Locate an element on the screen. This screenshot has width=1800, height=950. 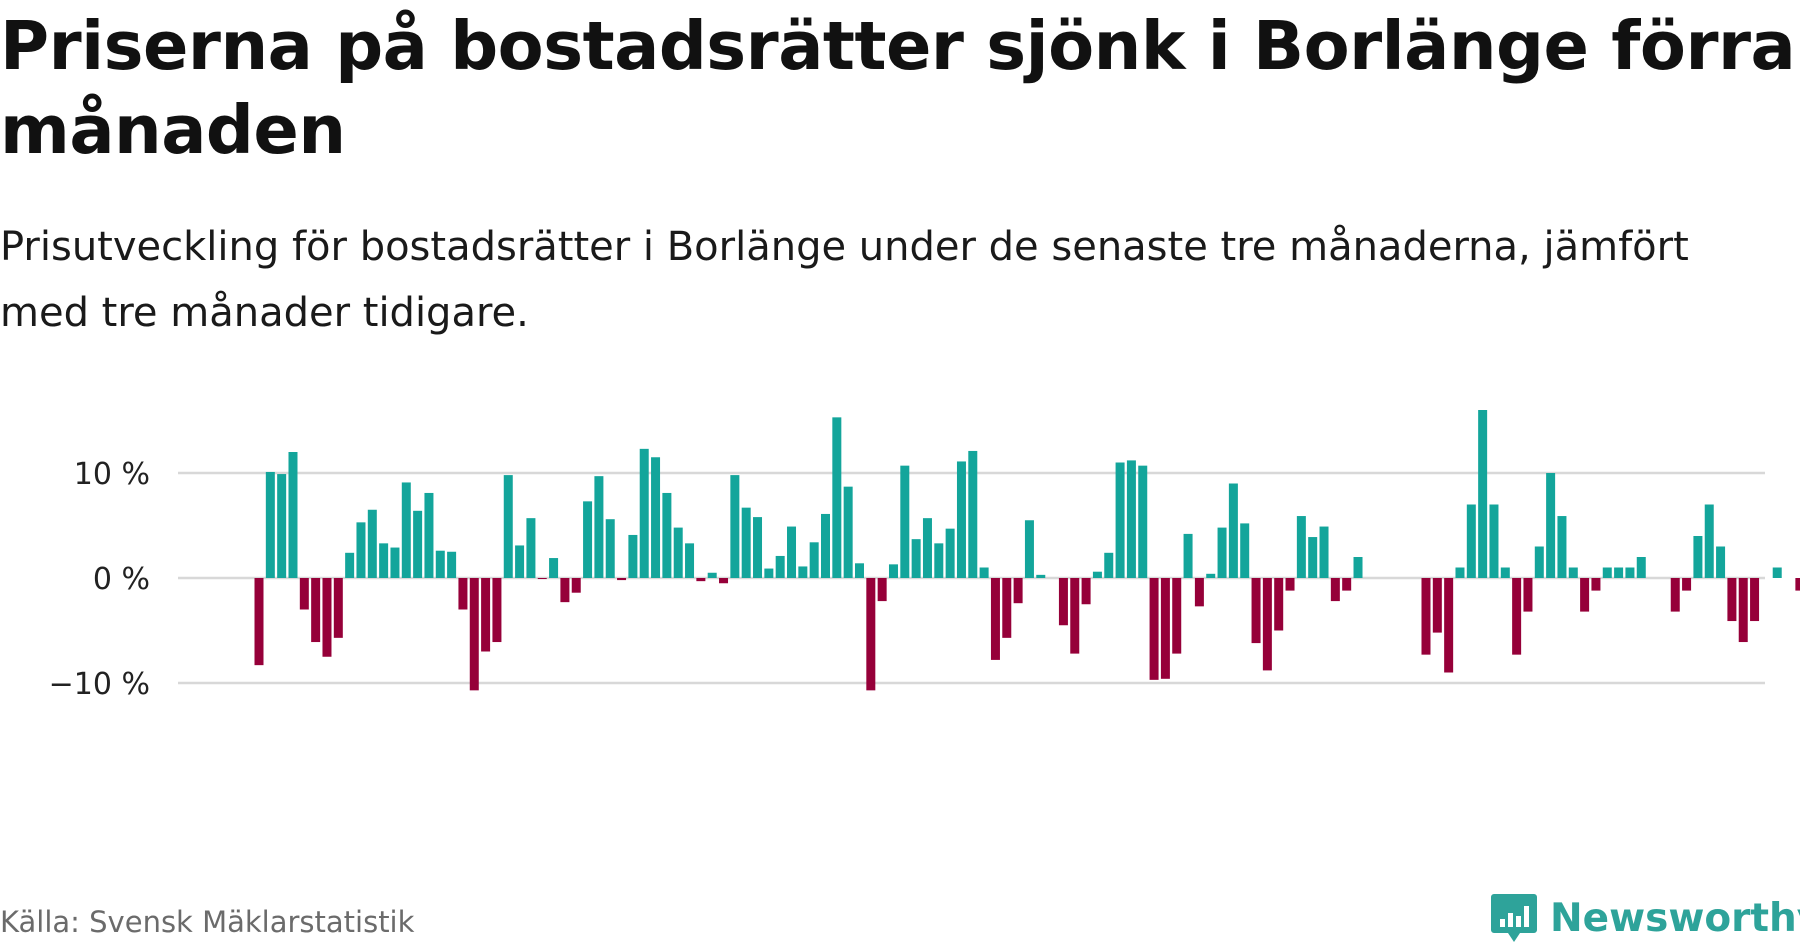
y-tick-label: 0 % is located at coordinates (121, 579).